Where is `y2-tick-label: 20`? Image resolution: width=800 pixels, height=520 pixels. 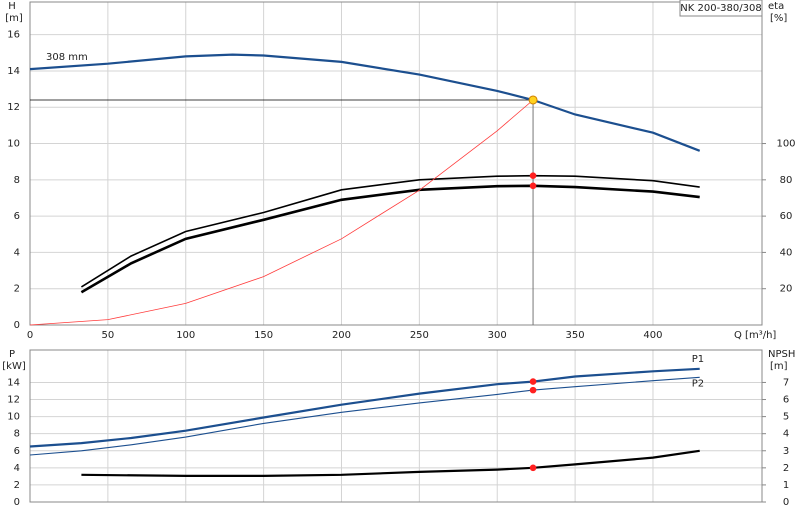
y2-tick-label: 20 is located at coordinates (786, 289).